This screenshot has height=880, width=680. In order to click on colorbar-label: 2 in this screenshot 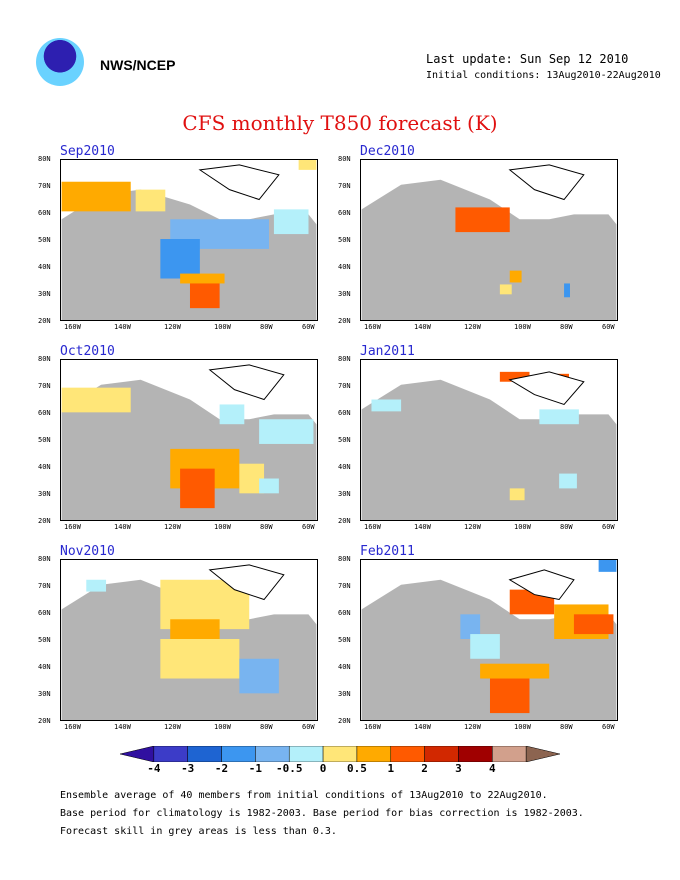, I will do `click(424, 768)`.